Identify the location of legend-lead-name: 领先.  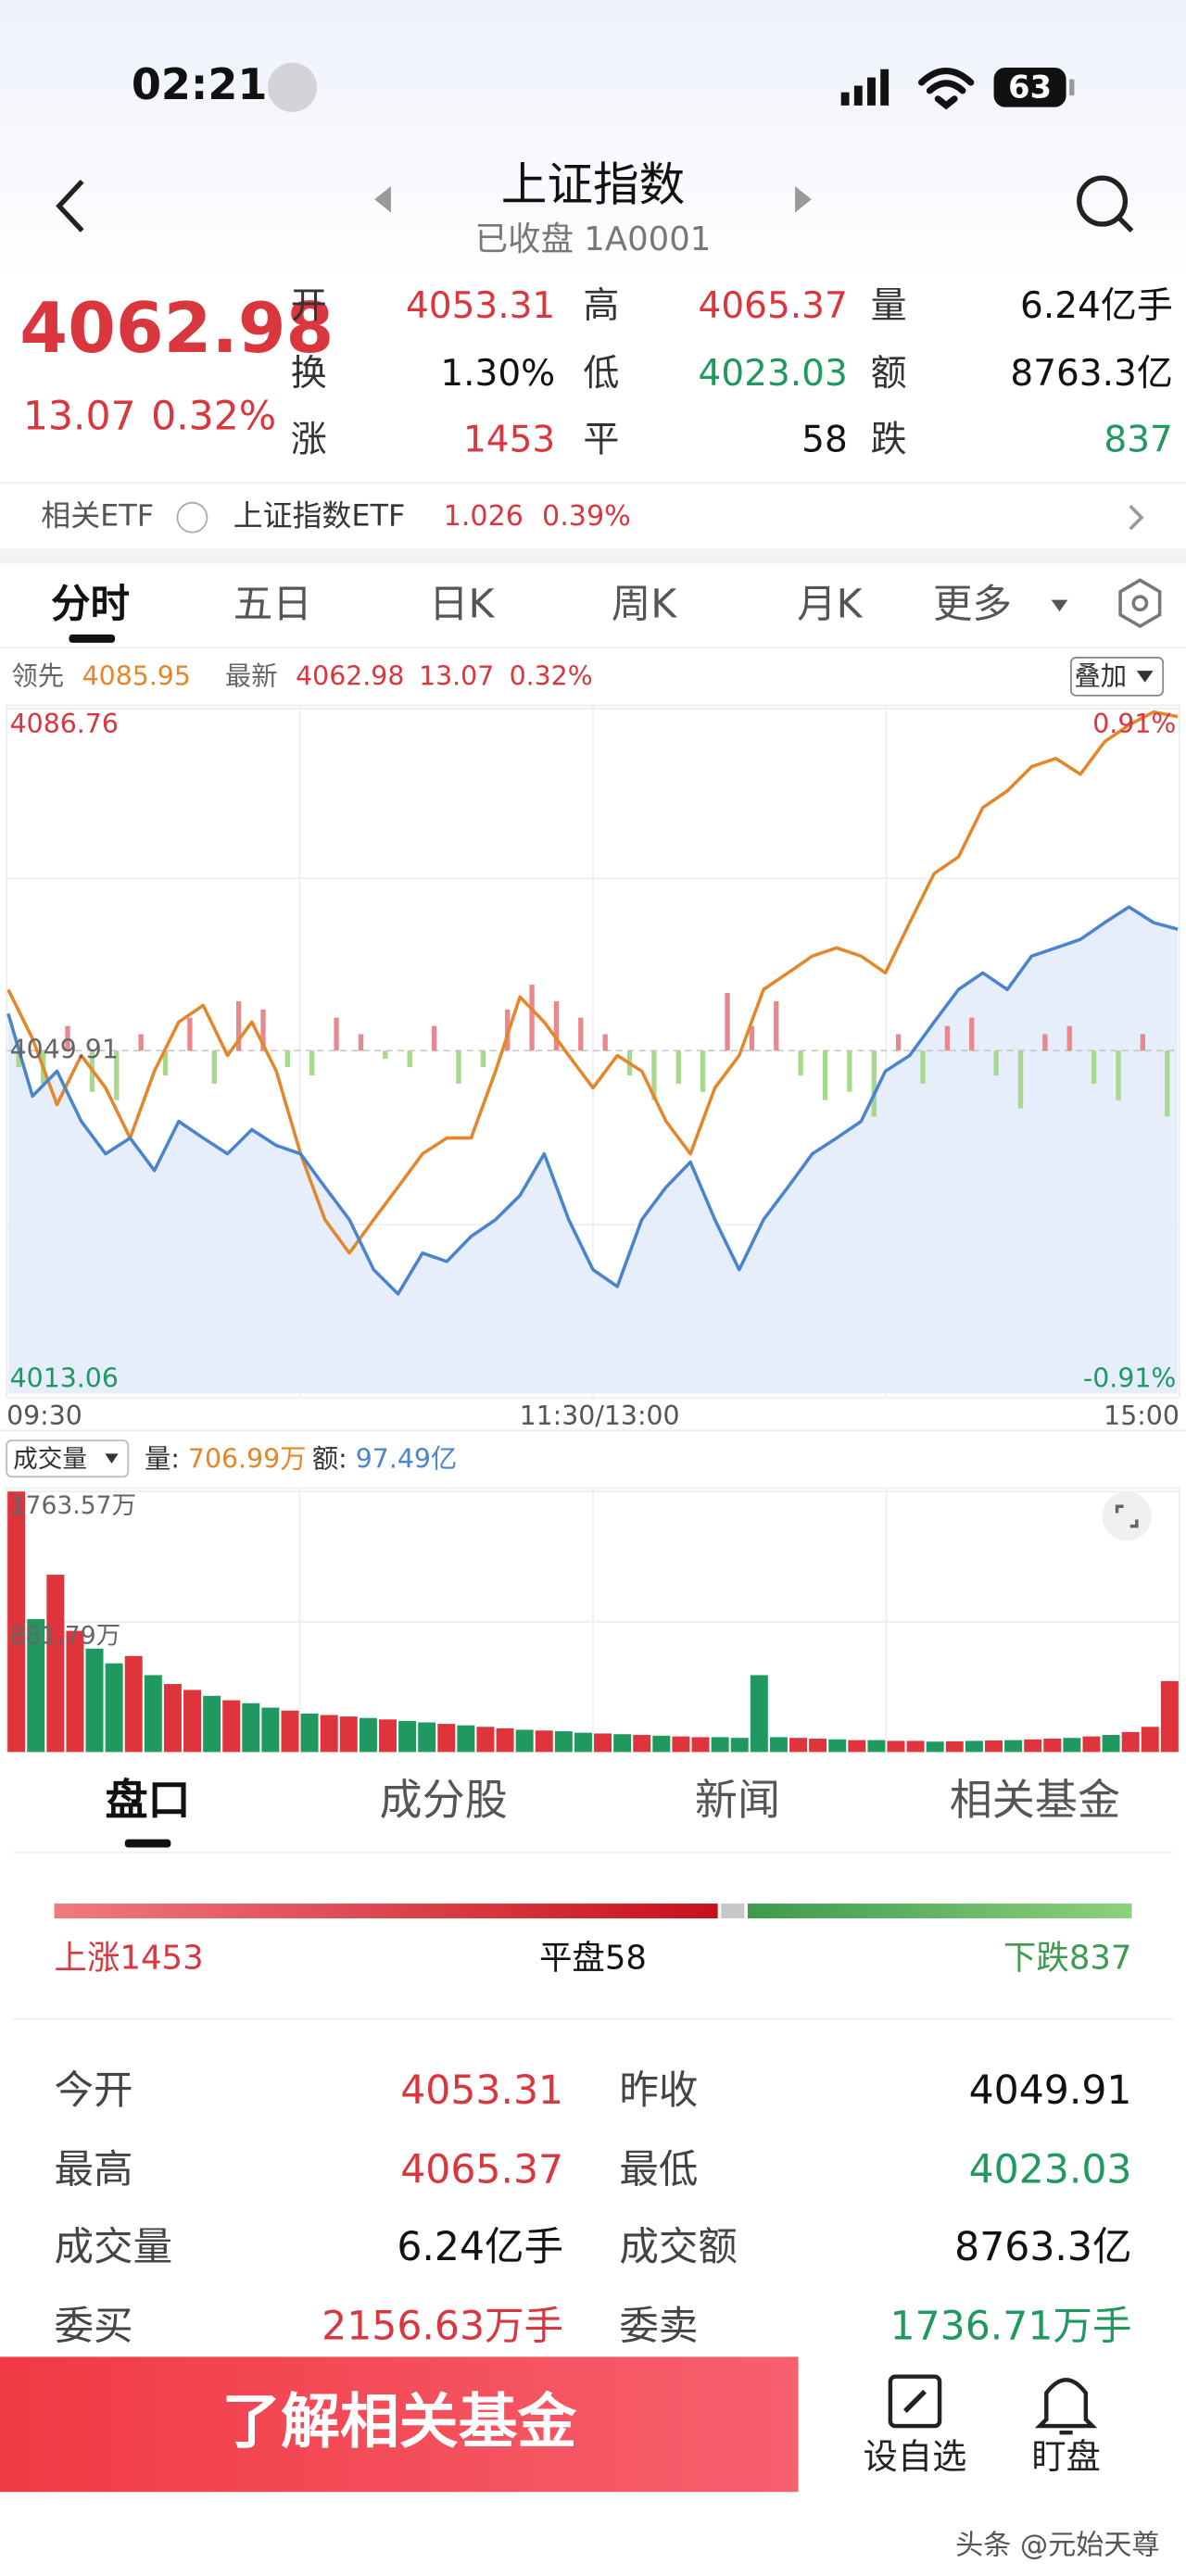
(37, 675).